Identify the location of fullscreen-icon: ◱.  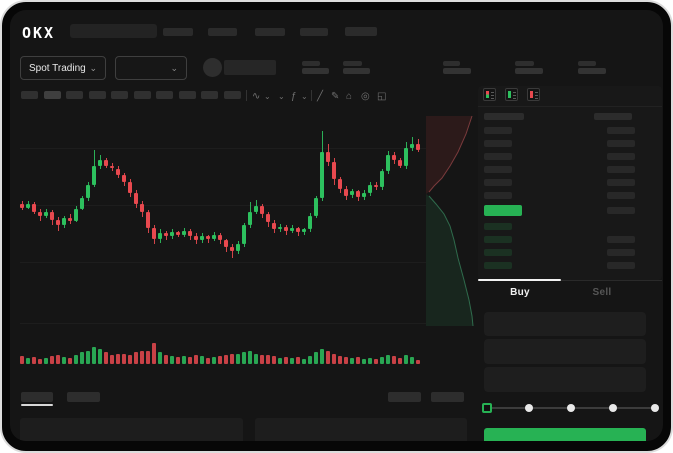
(382, 96).